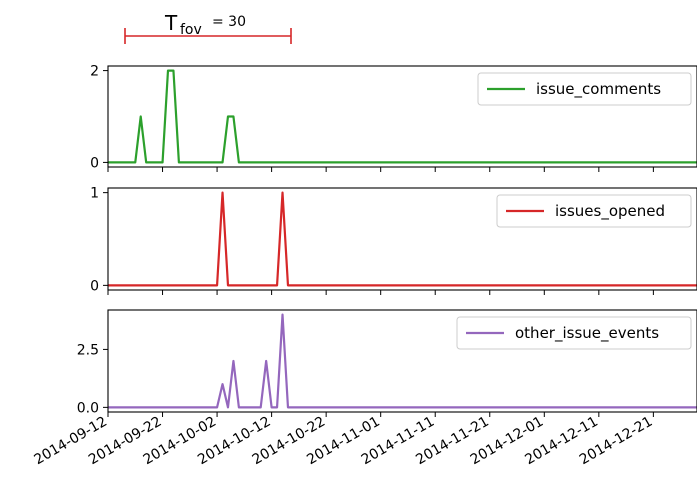 This screenshot has height=501, width=697. Describe the element at coordinates (191, 30) in the screenshot. I see `fov-subscript: fov` at that location.